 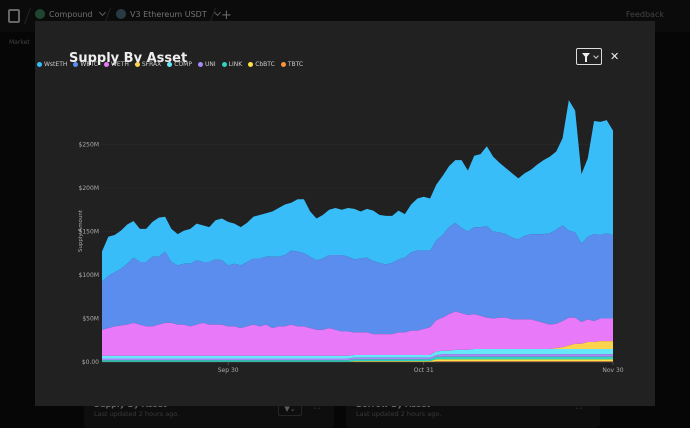 I want to click on legend-item-uni: UNI, so click(x=206, y=64).